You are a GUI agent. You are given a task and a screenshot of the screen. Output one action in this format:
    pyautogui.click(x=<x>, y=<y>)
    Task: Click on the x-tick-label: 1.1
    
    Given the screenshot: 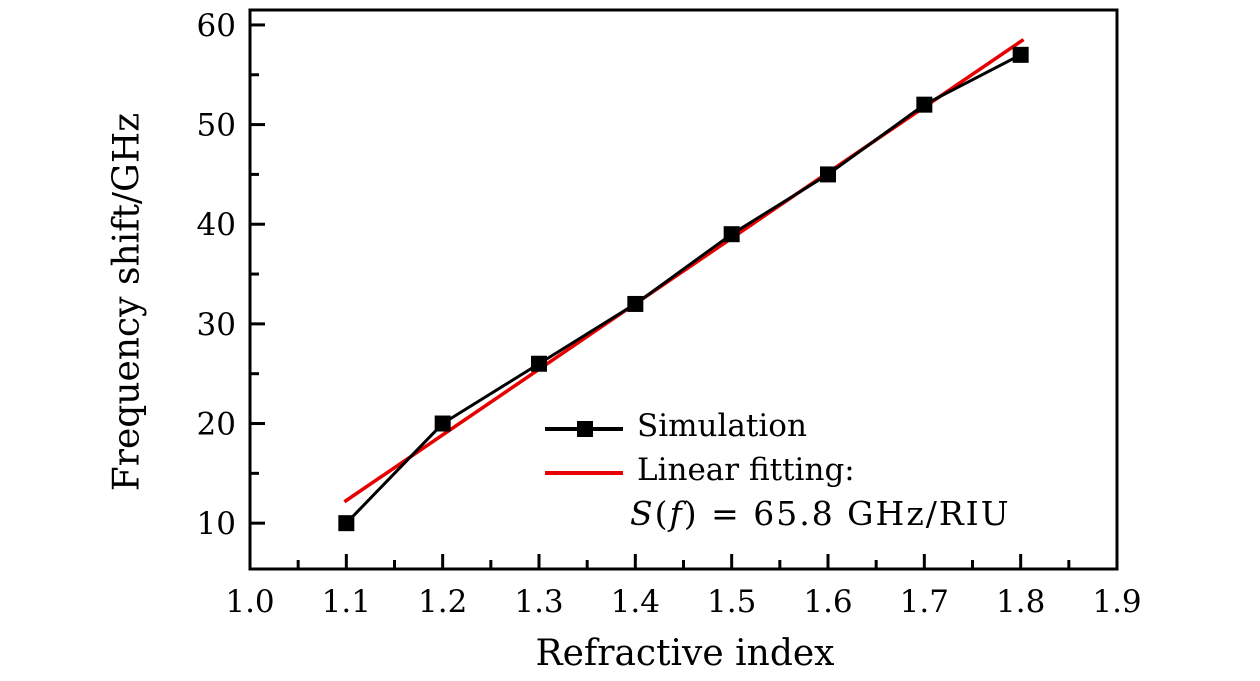 What is the action you would take?
    pyautogui.click(x=346, y=602)
    